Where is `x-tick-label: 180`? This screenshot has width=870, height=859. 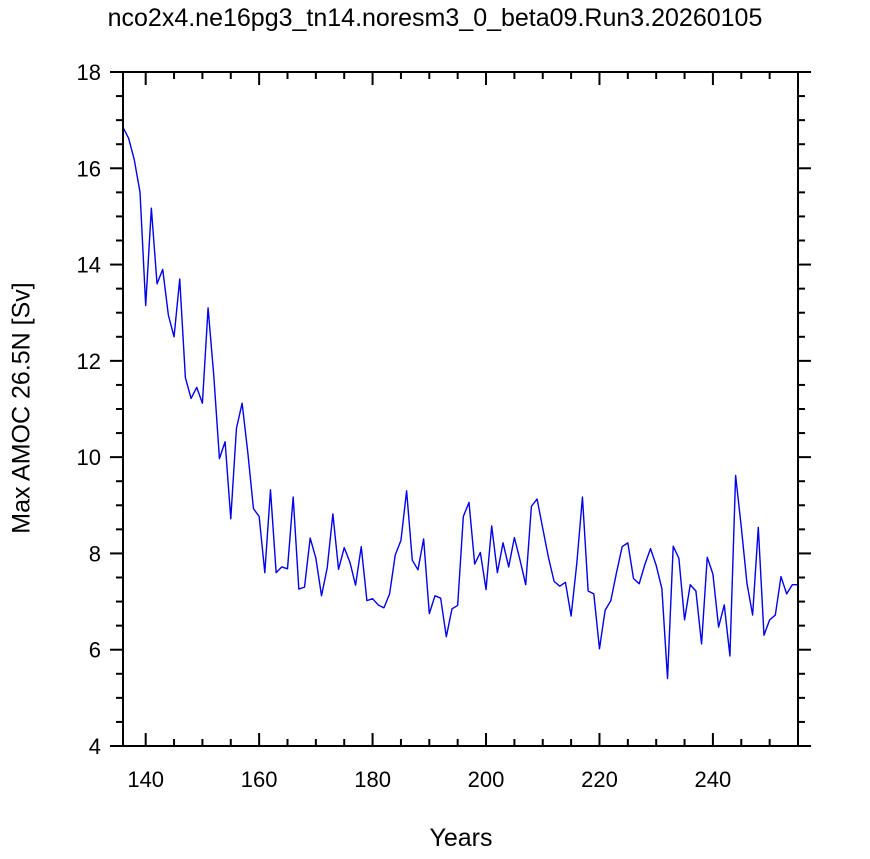 x-tick-label: 180 is located at coordinates (372, 779).